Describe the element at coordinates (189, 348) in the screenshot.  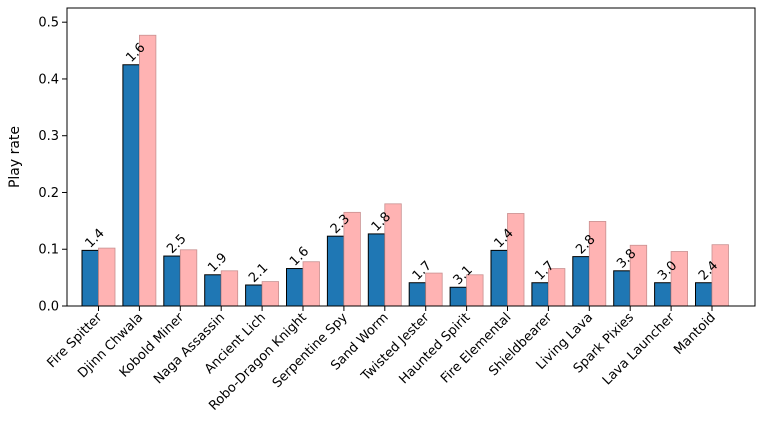
I see `x-tick-label: Naga Assassin` at that location.